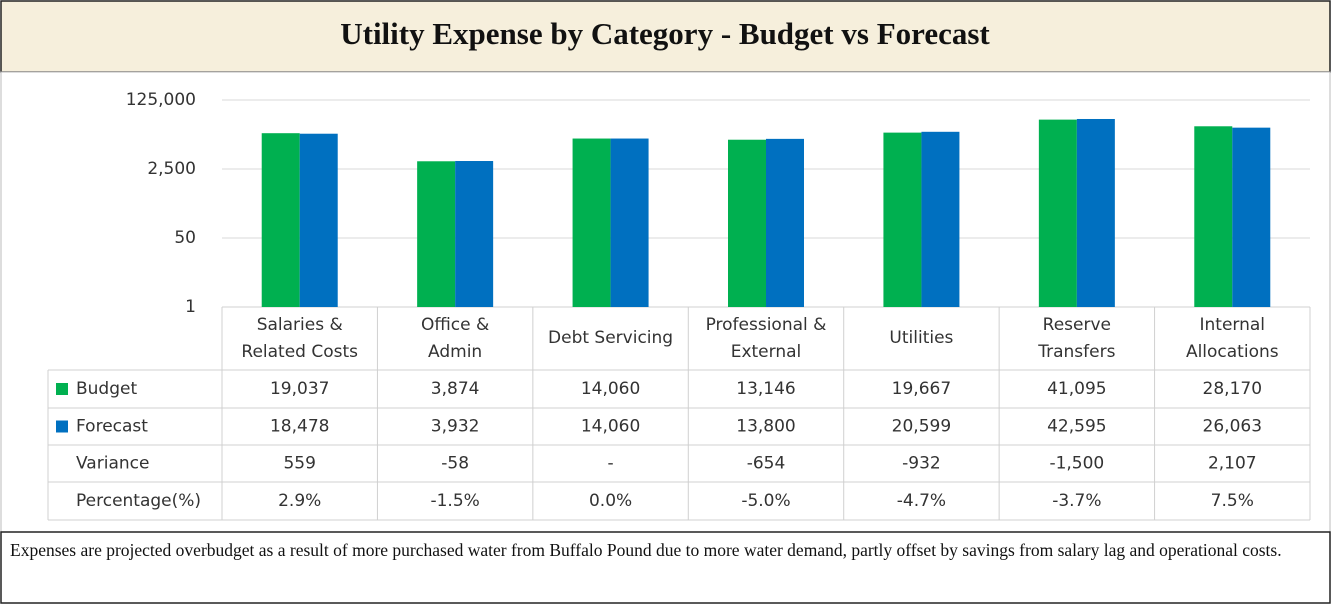 The height and width of the screenshot is (604, 1331). I want to click on table-value: 3,932, so click(455, 427).